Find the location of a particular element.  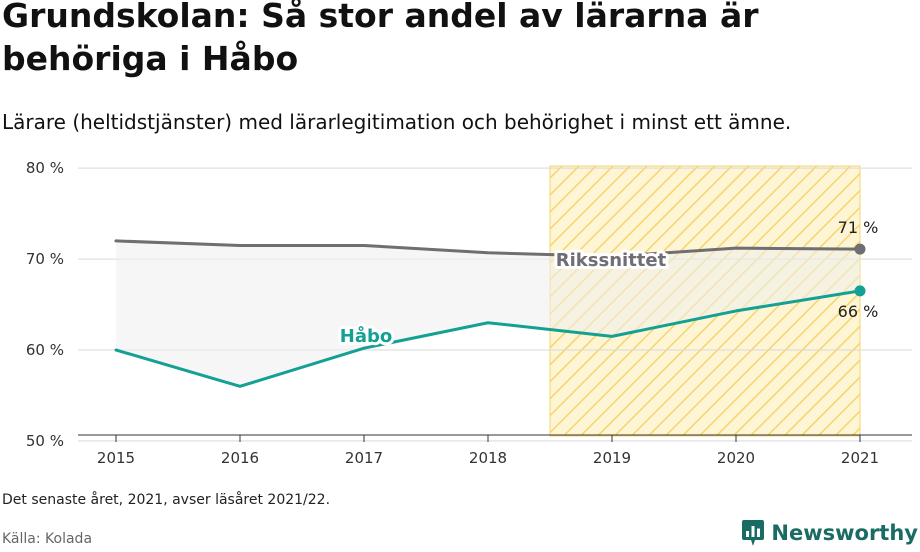

y-tick-label: 60 % is located at coordinates (45, 350).